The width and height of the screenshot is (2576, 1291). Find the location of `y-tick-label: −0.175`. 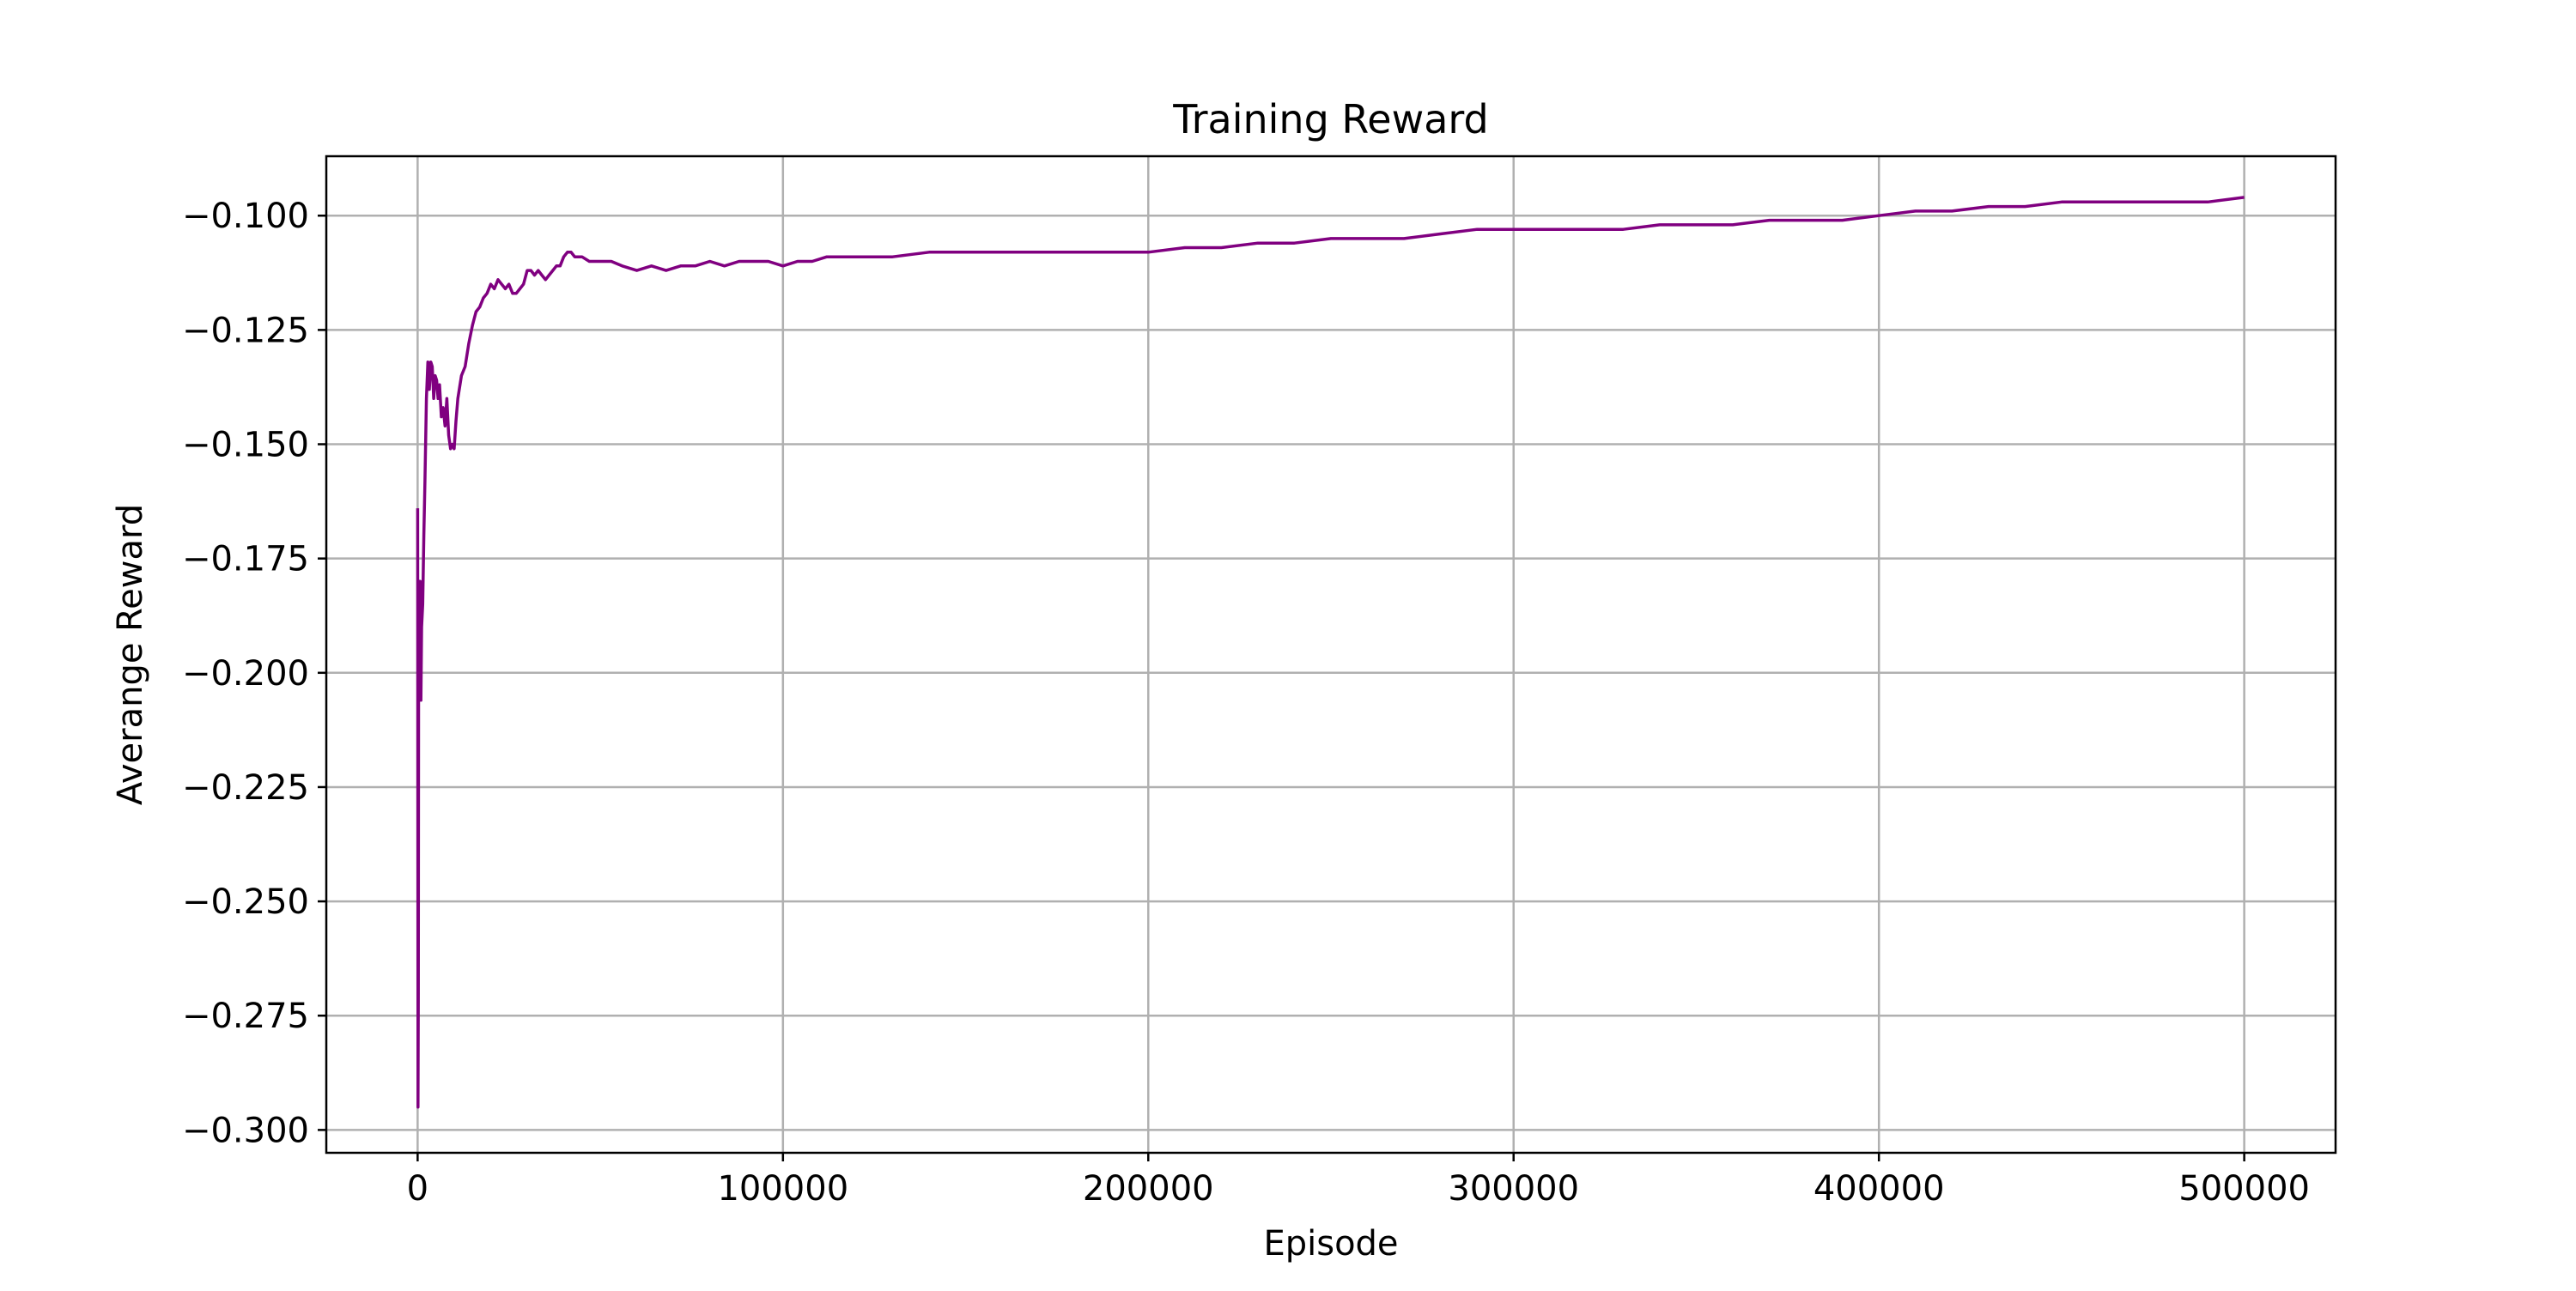

y-tick-label: −0.175 is located at coordinates (246, 559).